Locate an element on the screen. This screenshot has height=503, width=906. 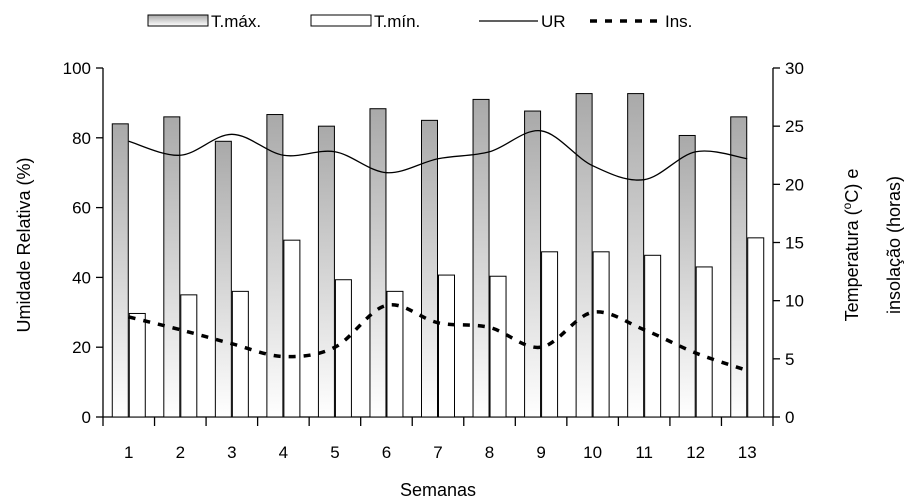
legend-label-tmin: T.mín. is located at coordinates (397, 21).